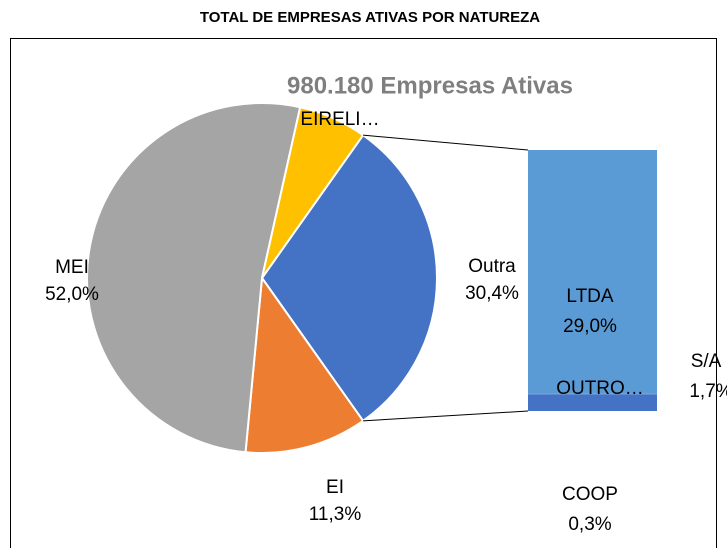 The image size is (727, 548). Describe the element at coordinates (708, 391) in the screenshot. I see `bar-value-label: 1,7%` at that location.